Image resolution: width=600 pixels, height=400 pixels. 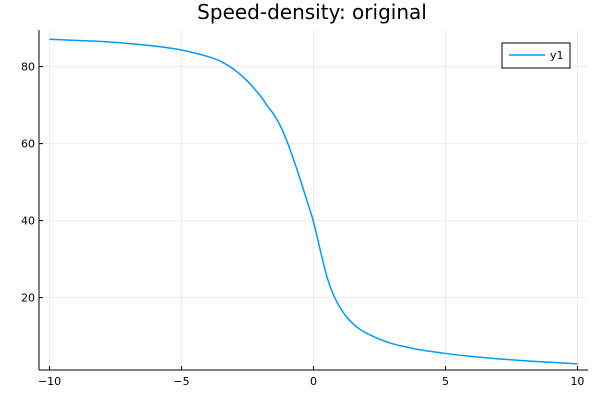 I want to click on chart-title: Speed-density: original, so click(x=312, y=12).